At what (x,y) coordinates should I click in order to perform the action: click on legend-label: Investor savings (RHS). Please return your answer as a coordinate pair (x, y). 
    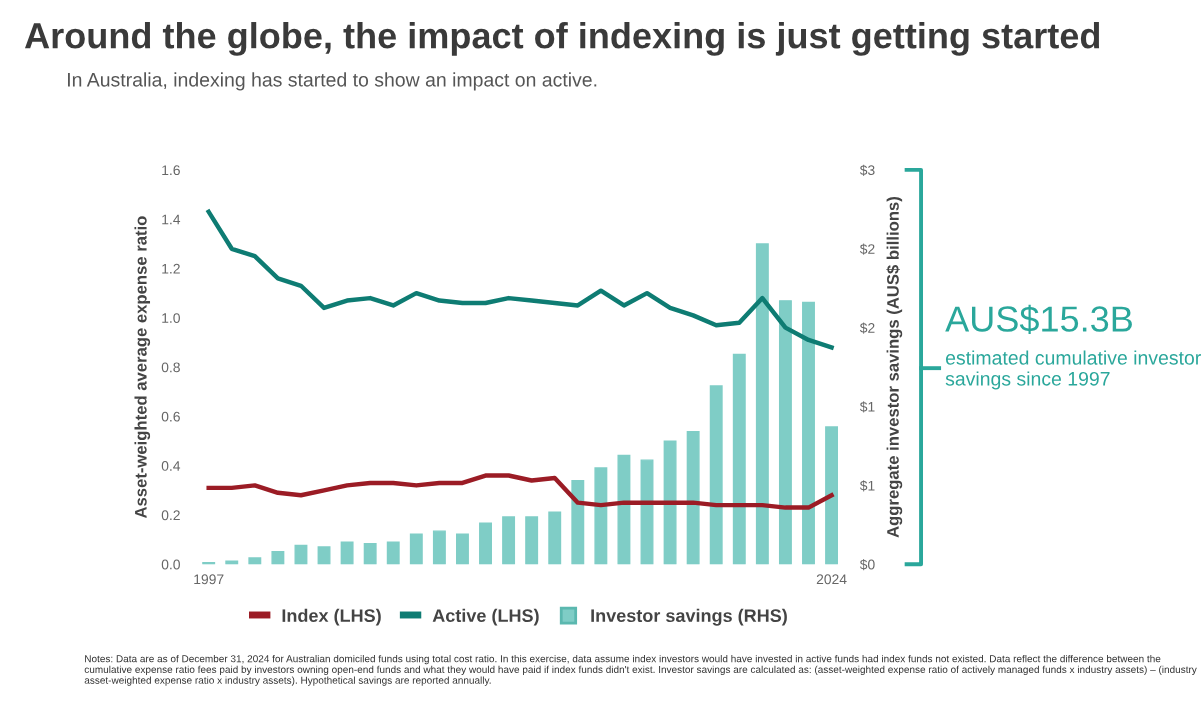
    Looking at the image, I should click on (689, 617).